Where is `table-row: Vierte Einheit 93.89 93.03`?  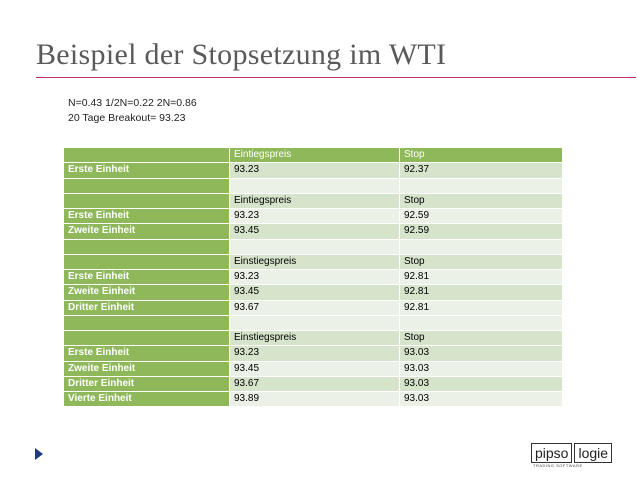
table-row: Vierte Einheit 93.89 93.03 is located at coordinates (313, 399).